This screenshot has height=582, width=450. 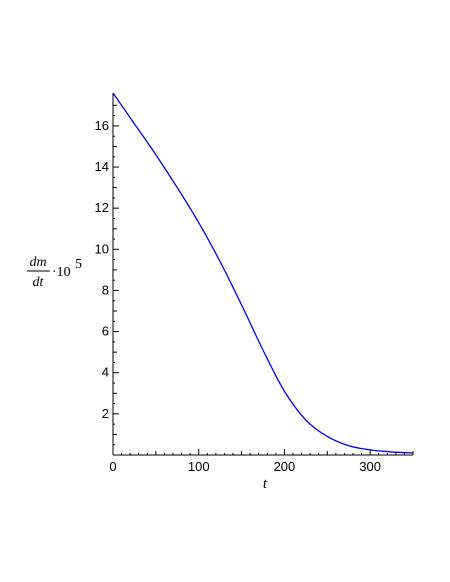 What do you see at coordinates (39, 282) in the screenshot?
I see `y-axis-label-denominator: dt` at bounding box center [39, 282].